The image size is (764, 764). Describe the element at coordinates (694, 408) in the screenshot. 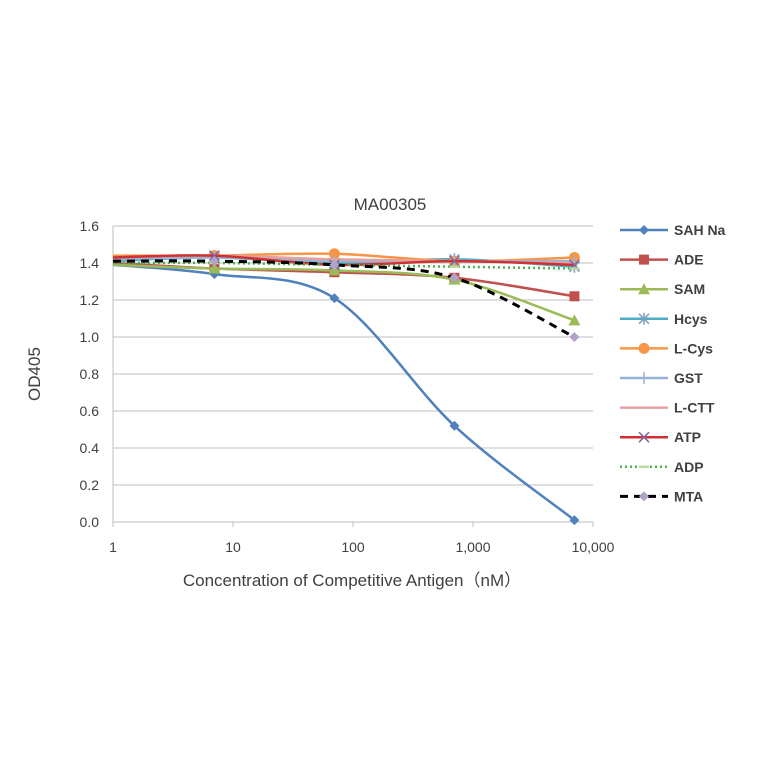

I see `legend-label: L-CTT` at that location.